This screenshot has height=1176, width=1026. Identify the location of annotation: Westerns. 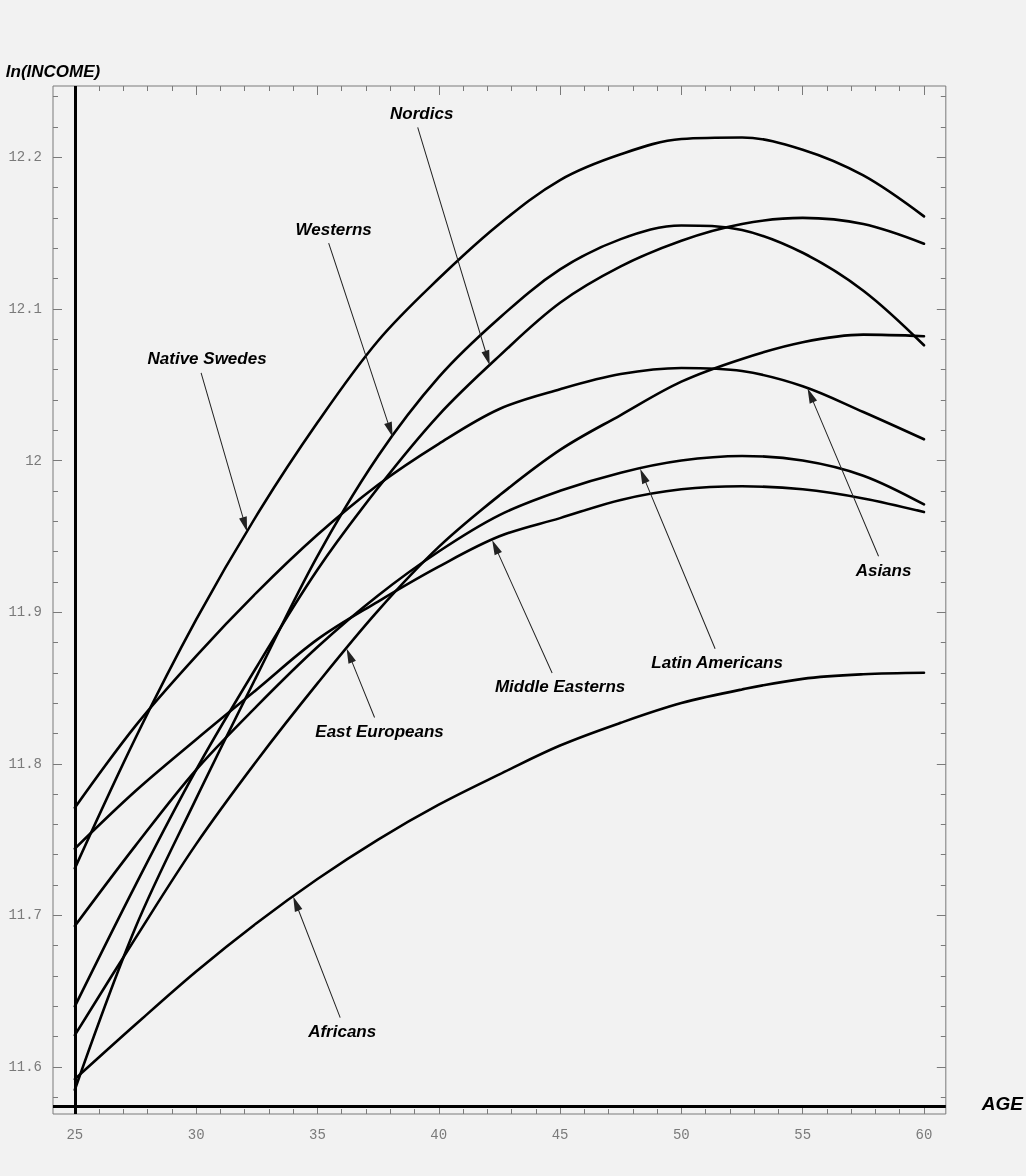
(333, 229).